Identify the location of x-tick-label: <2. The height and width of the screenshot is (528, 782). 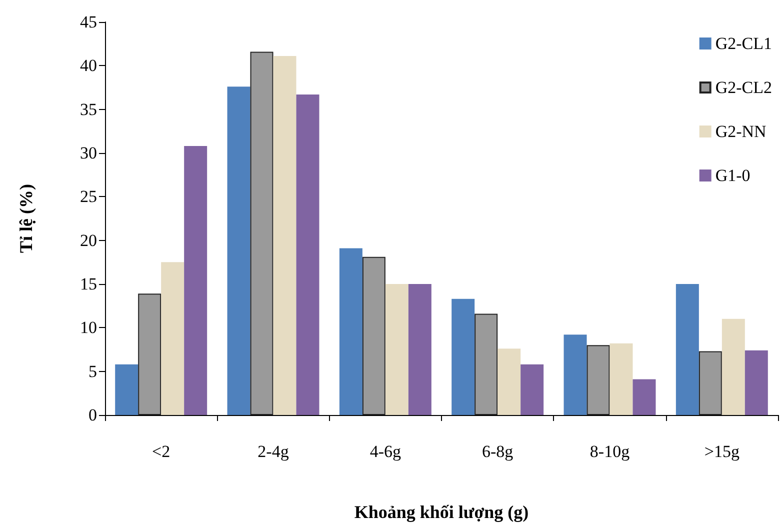
(161, 451).